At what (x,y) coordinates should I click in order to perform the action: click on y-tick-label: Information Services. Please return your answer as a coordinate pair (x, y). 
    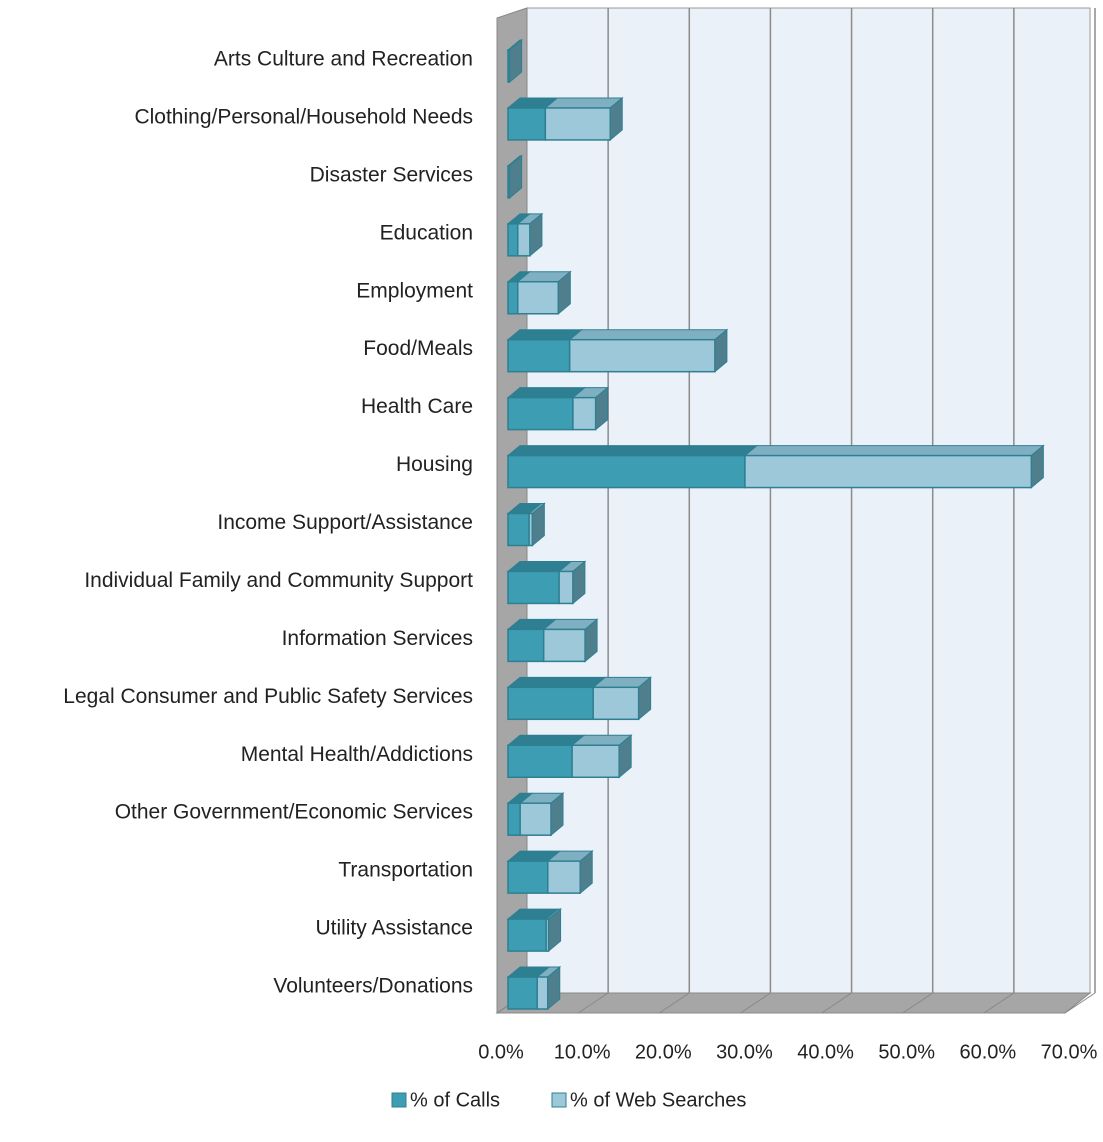
    Looking at the image, I should click on (377, 638).